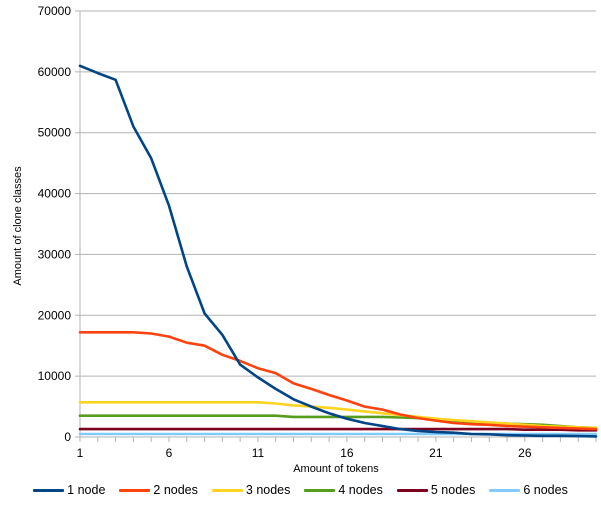 The width and height of the screenshot is (601, 517). What do you see at coordinates (169, 453) in the screenshot?
I see `x-tick-label: 6` at bounding box center [169, 453].